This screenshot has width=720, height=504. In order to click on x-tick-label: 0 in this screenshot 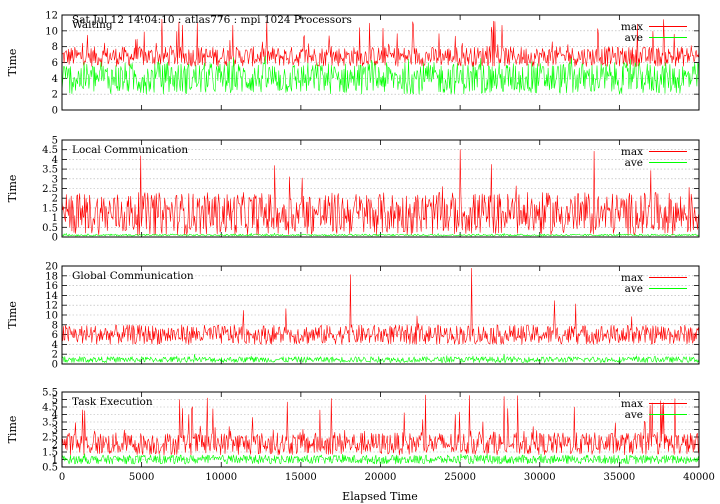, I will do `click(62, 477)`.